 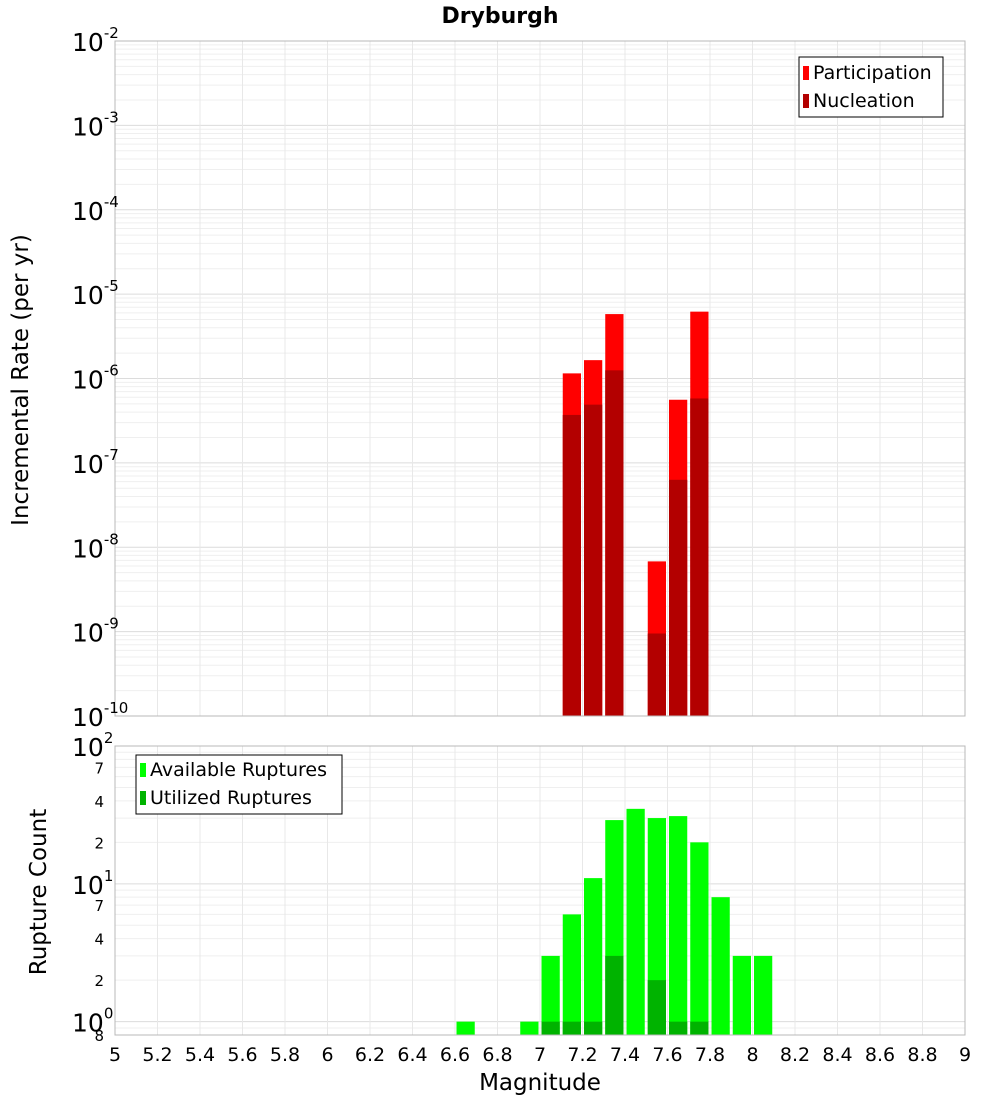 What do you see at coordinates (710, 1055) in the screenshot?
I see `x-tick-label: 7.8` at bounding box center [710, 1055].